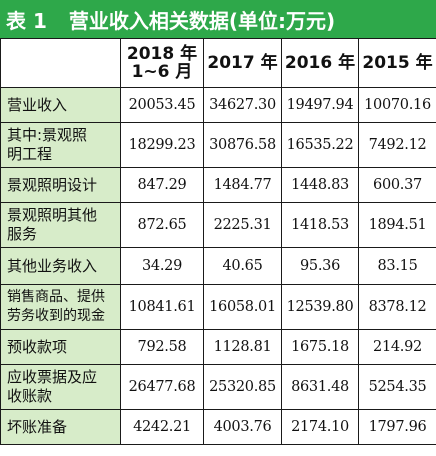  Describe the element at coordinates (26, 20) in the screenshot. I see `table-number: 表 1` at that location.